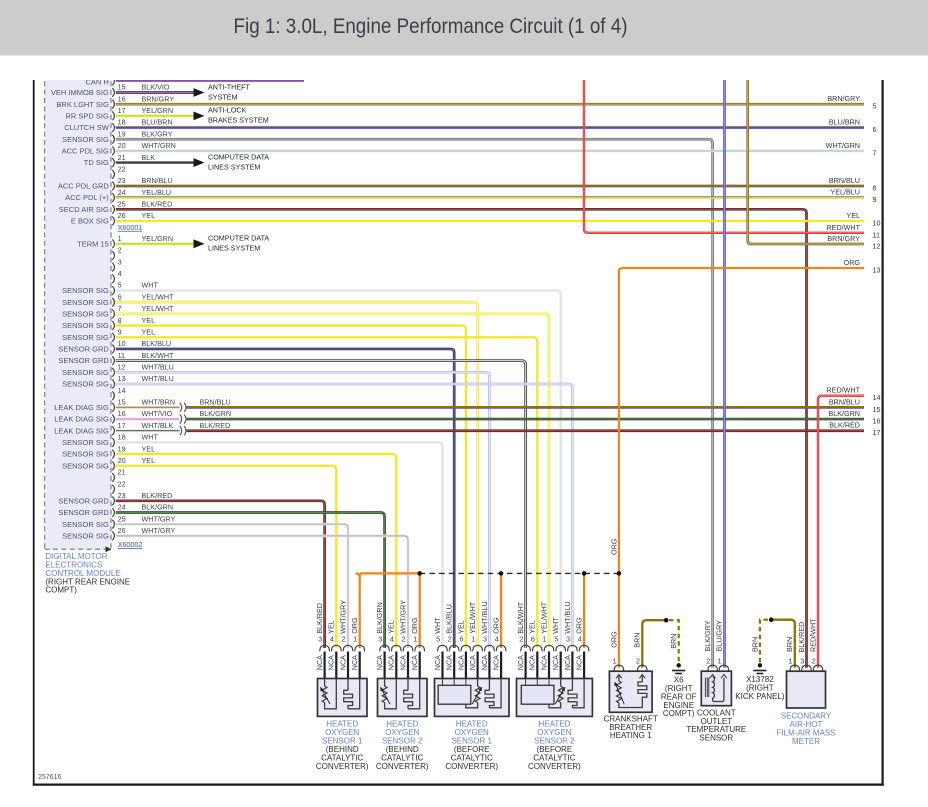 This screenshot has width=928, height=807. I want to click on svg-text: BRN, so click(789, 644).